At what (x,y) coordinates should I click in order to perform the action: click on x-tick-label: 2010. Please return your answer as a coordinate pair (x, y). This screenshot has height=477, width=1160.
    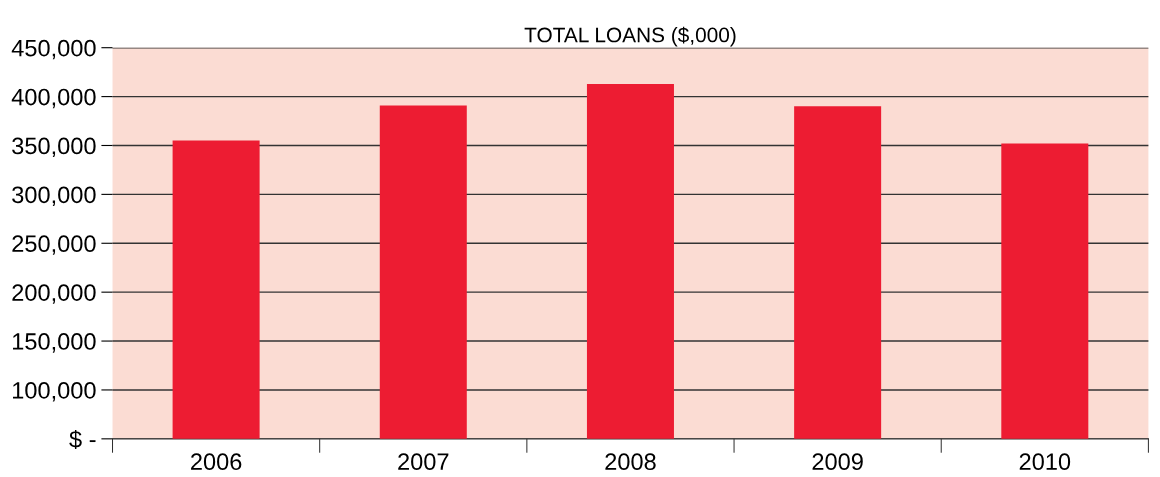
    Looking at the image, I should click on (1045, 462).